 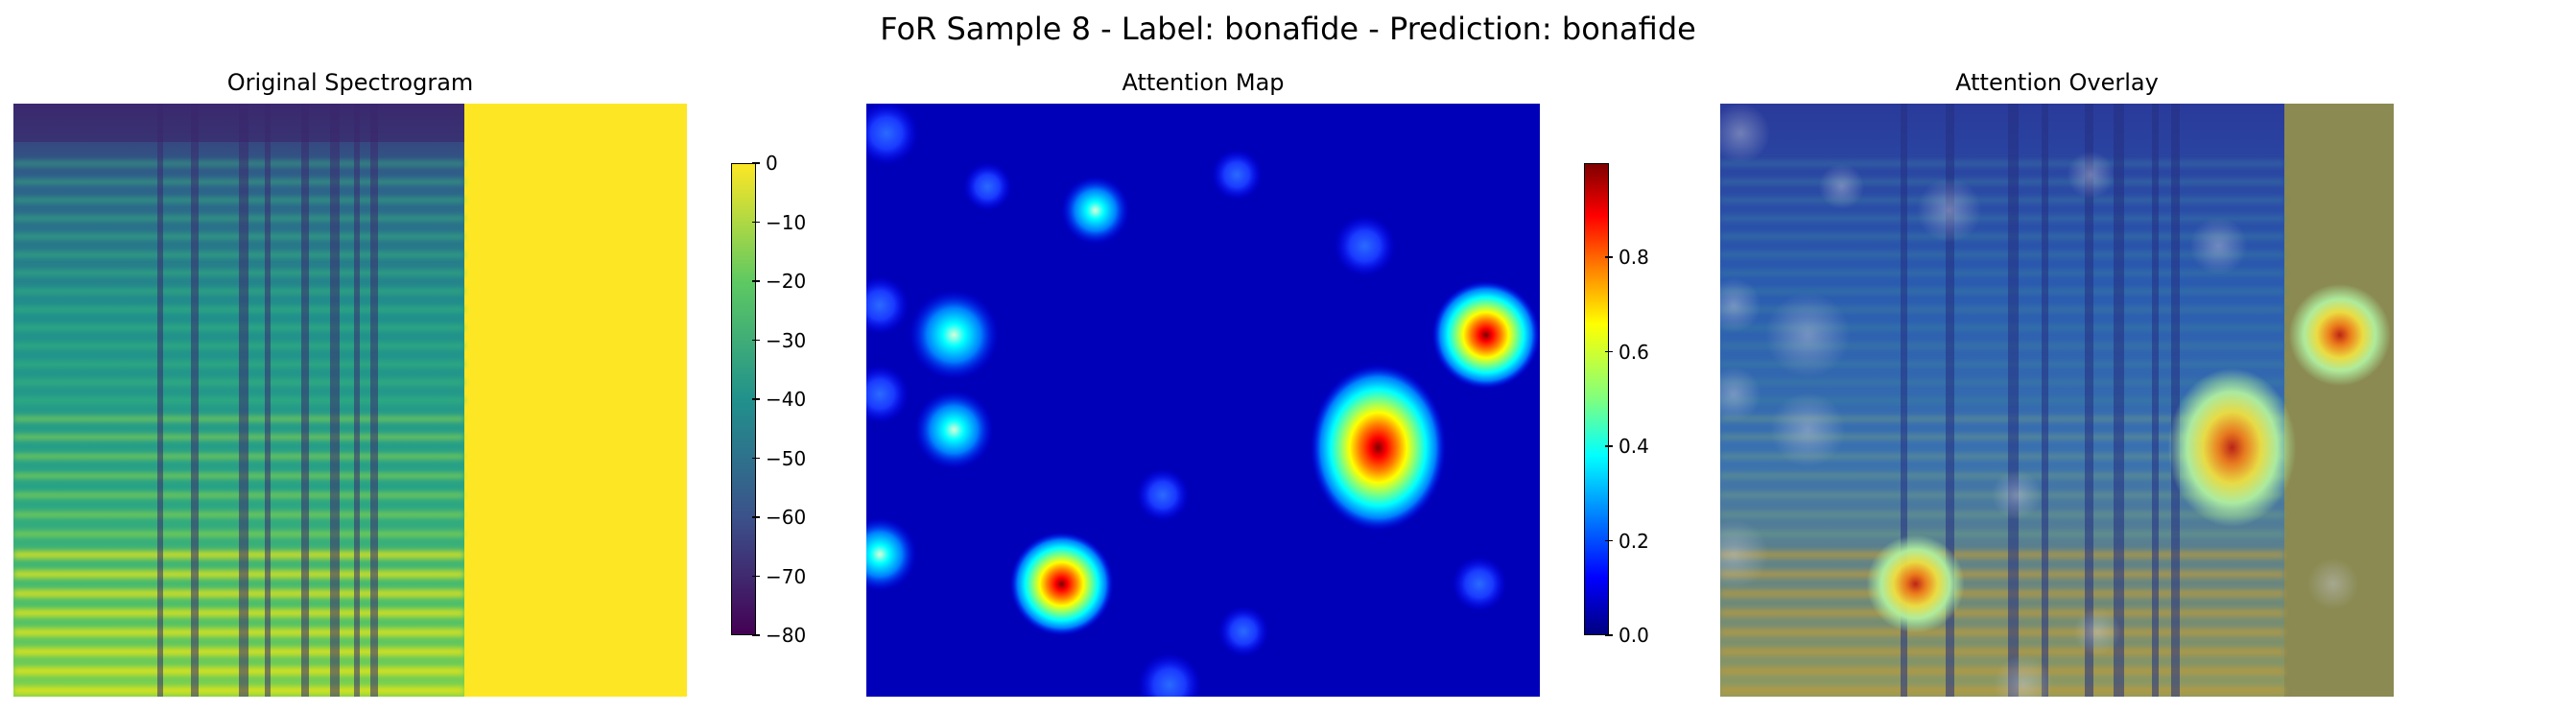 I want to click on spectrogram-colorbar-tick-label: −80, so click(x=779, y=635).